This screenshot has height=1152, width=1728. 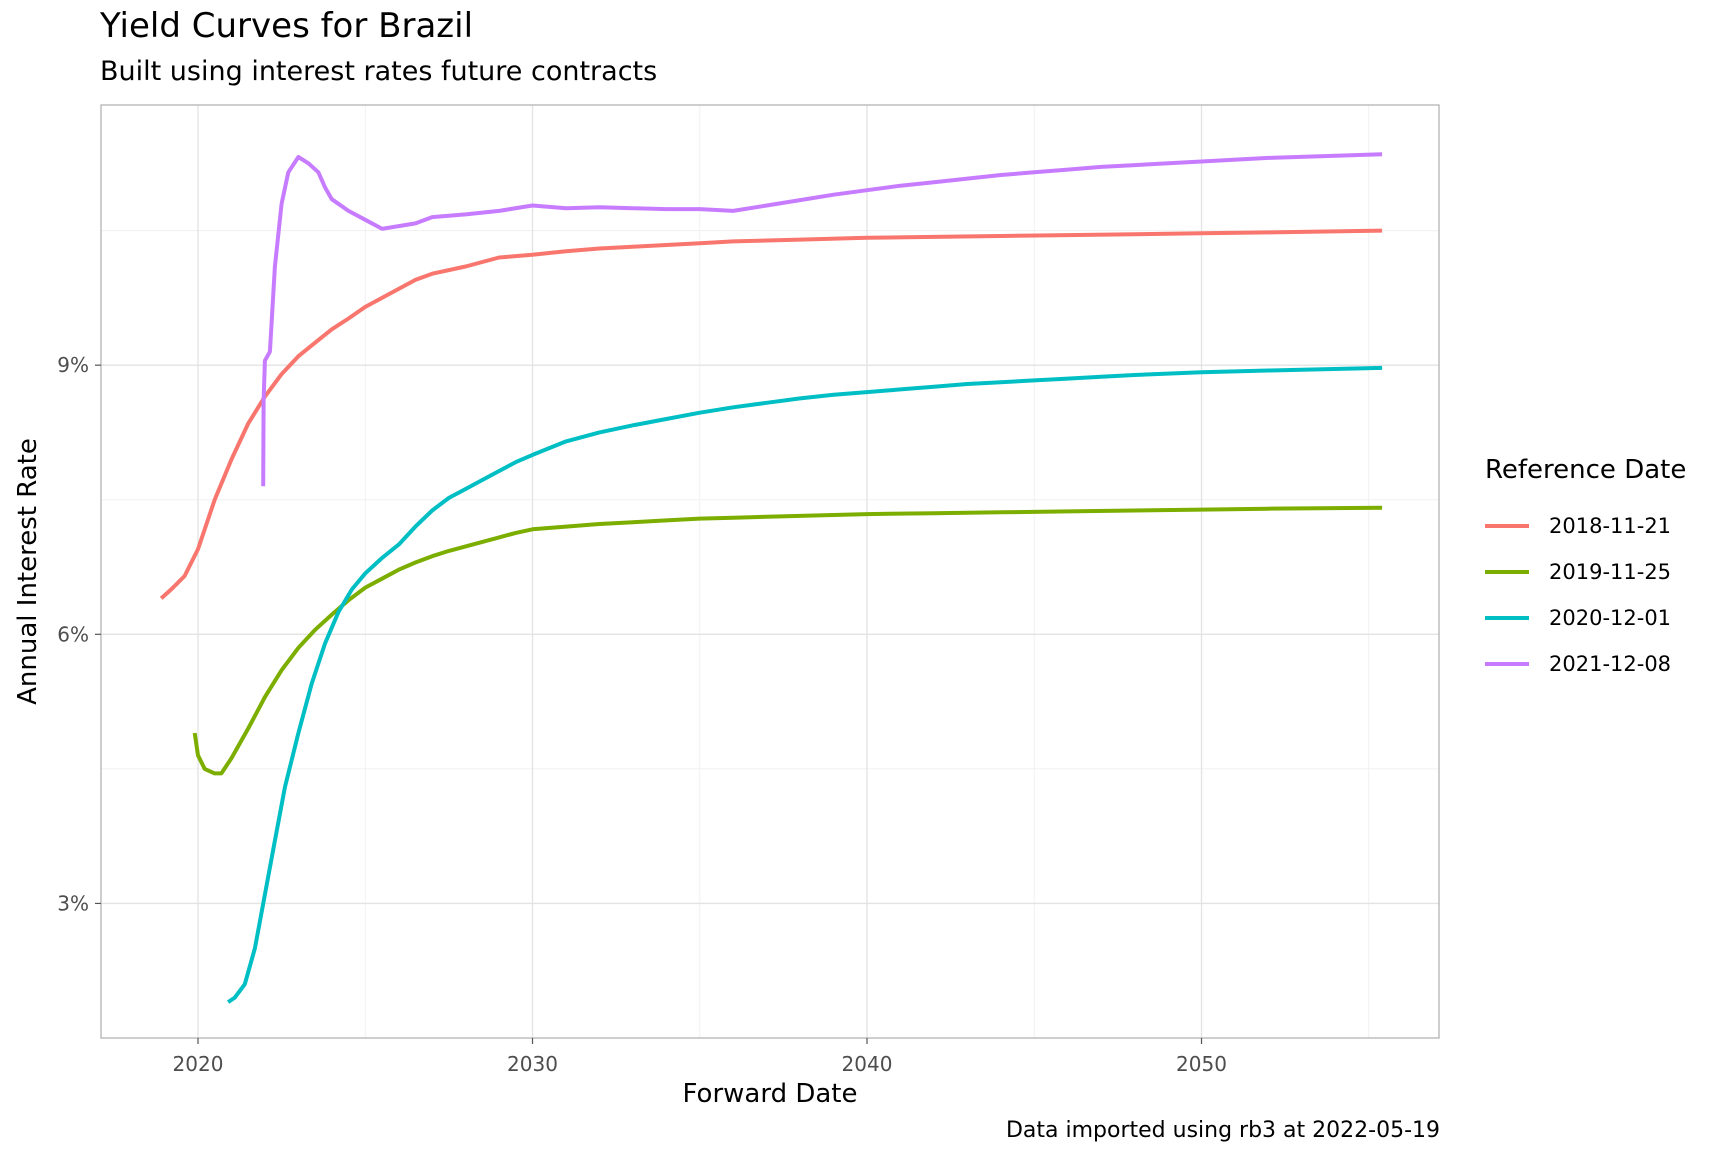 What do you see at coordinates (867, 1064) in the screenshot?
I see `x-tick-label: 2040` at bounding box center [867, 1064].